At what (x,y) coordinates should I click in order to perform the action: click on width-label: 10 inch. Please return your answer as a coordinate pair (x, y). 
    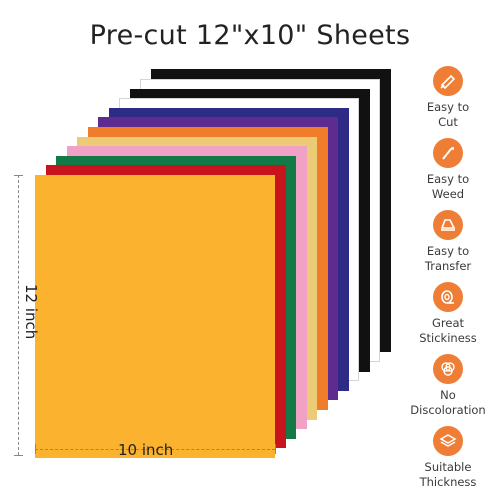
    Looking at the image, I should click on (146, 450).